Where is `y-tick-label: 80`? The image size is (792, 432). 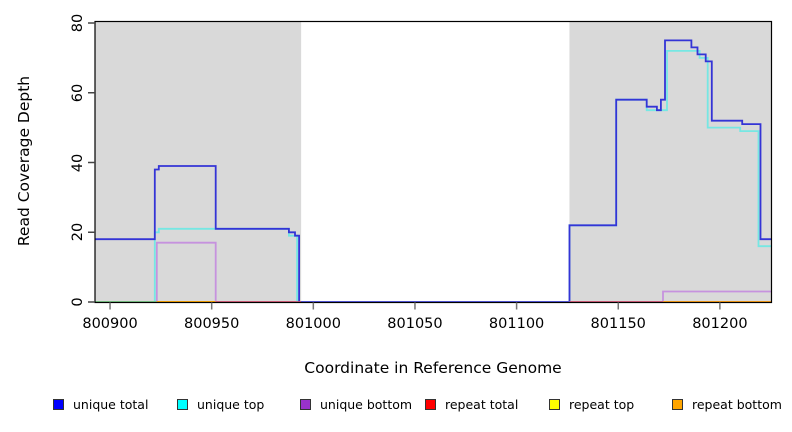
y-tick-label: 80 is located at coordinates (78, 23).